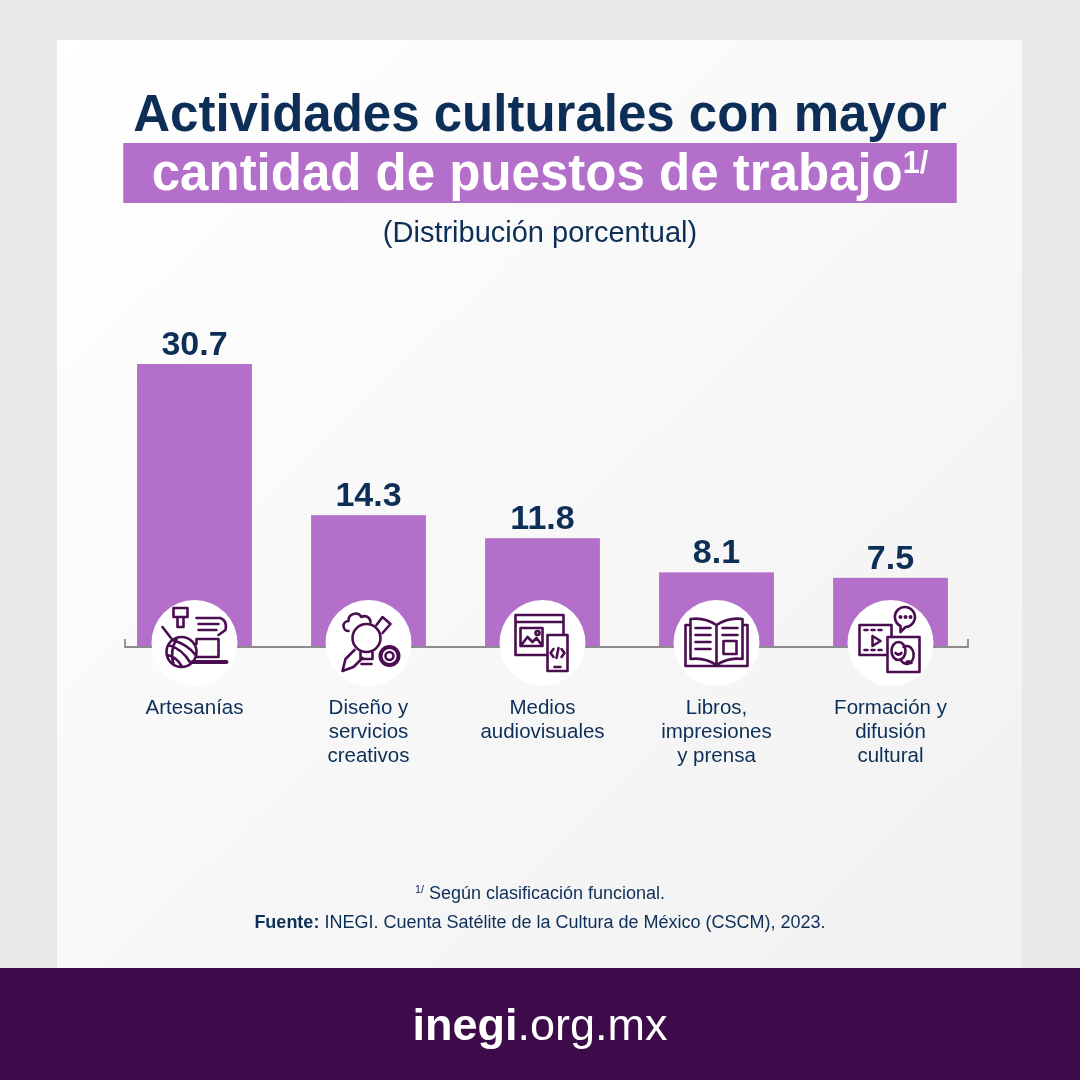  I want to click on x-tick-label: Libros, impresiones y prensa, so click(716, 730).